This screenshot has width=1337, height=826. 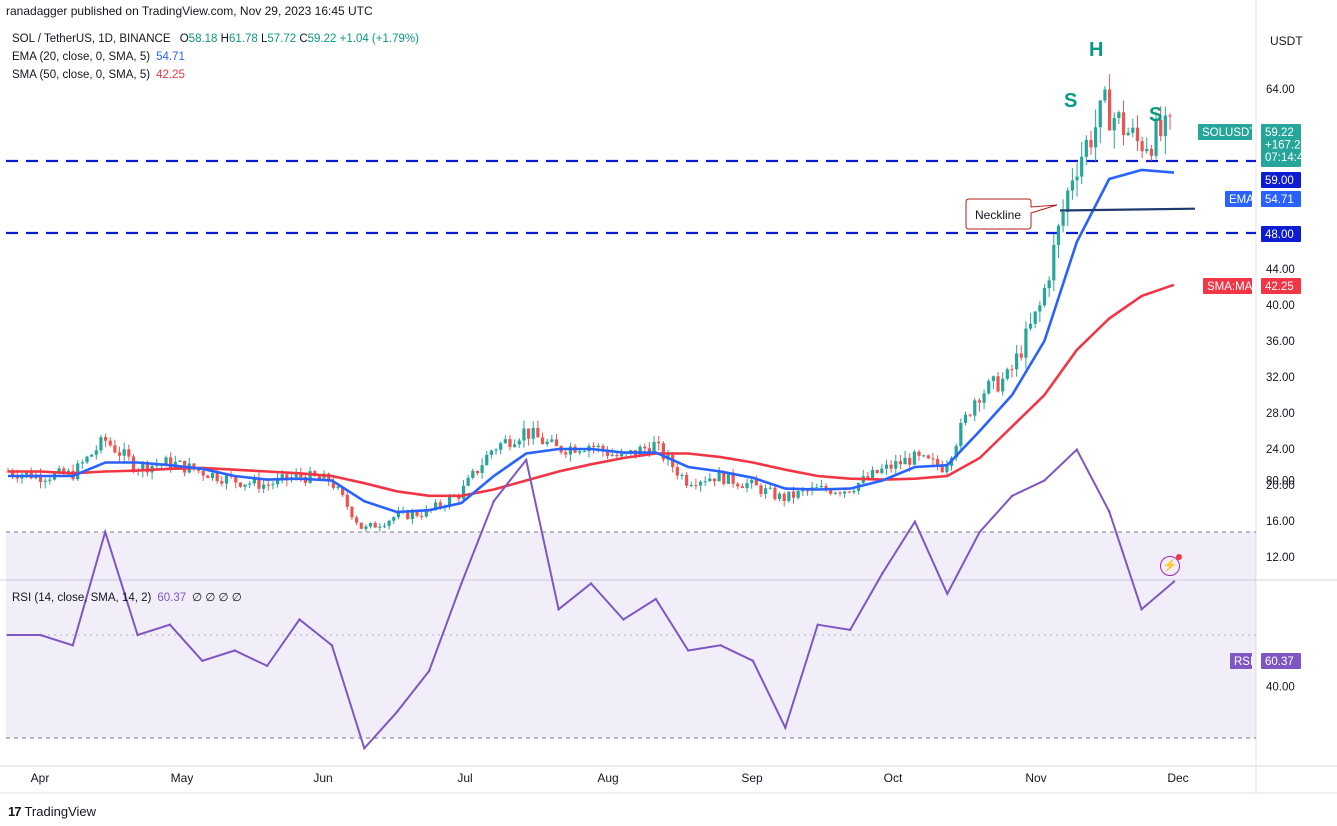 I want to click on symbol-title: SOL / TetherUS, 1D, BINANCE, so click(x=91, y=39).